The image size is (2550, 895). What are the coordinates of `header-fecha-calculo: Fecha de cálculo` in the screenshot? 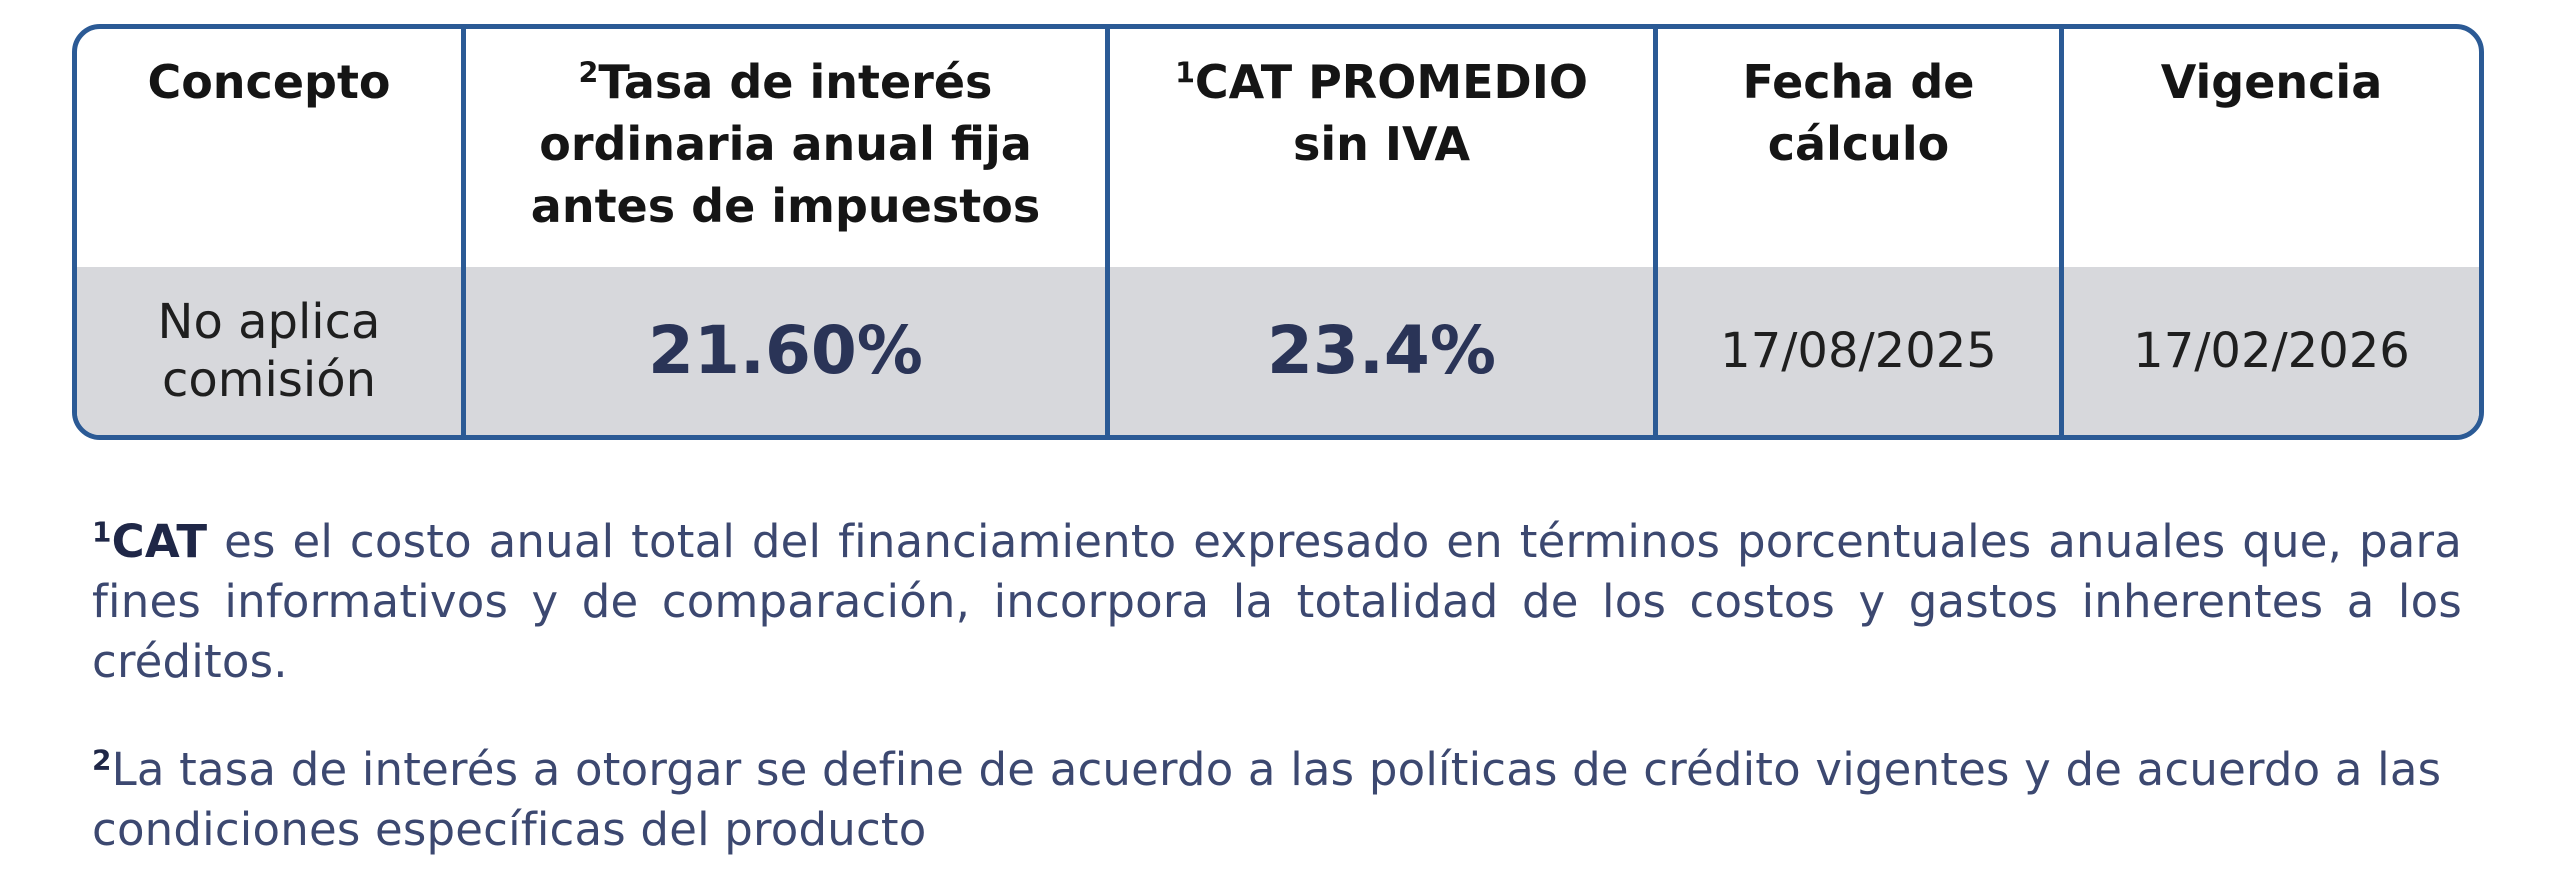 It's located at (1856, 148).